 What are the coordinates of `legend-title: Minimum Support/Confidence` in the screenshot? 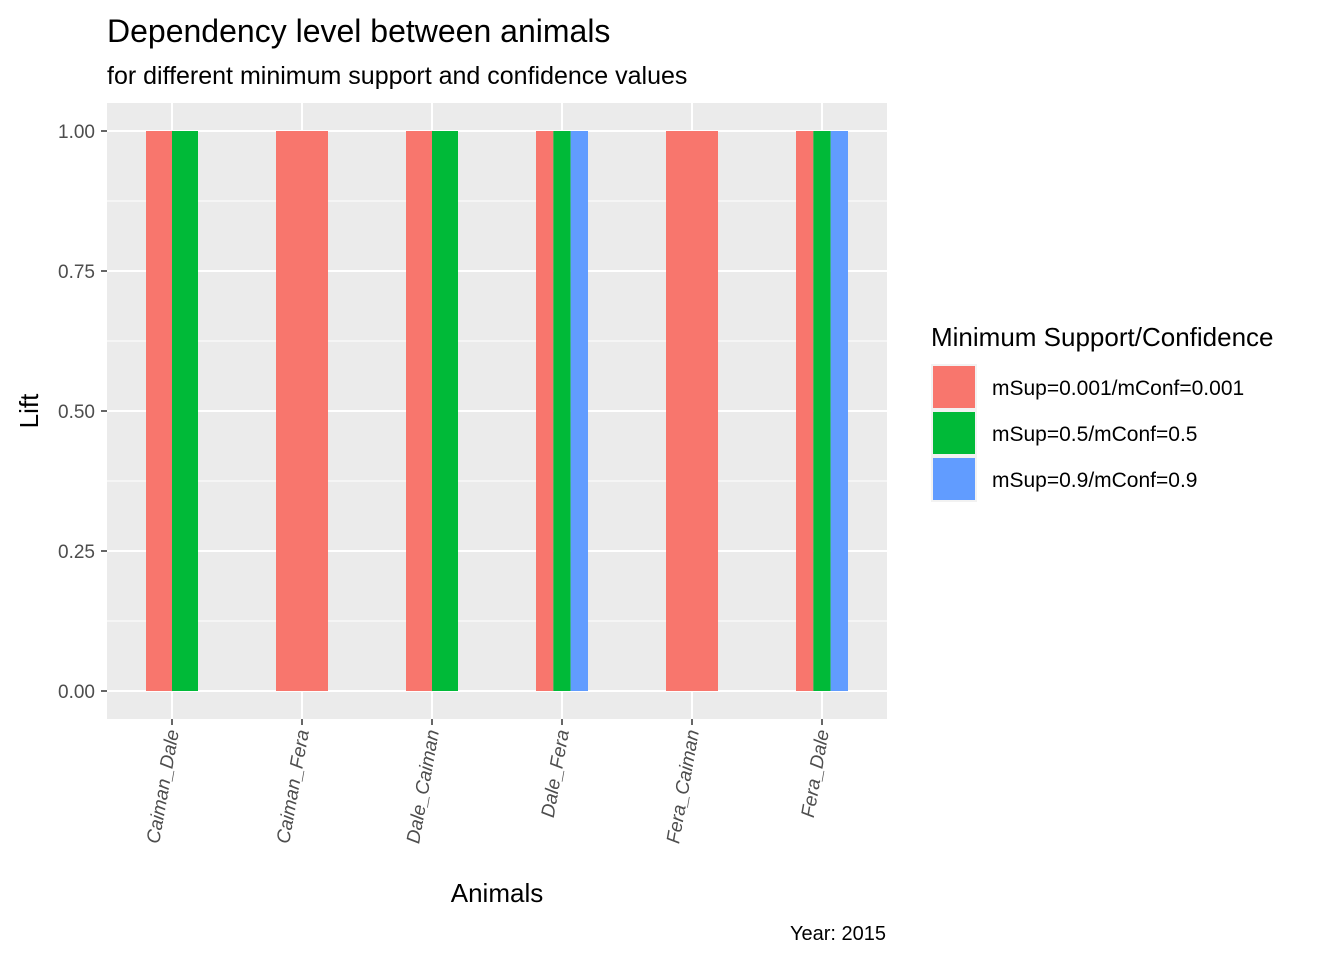 It's located at (1102, 337).